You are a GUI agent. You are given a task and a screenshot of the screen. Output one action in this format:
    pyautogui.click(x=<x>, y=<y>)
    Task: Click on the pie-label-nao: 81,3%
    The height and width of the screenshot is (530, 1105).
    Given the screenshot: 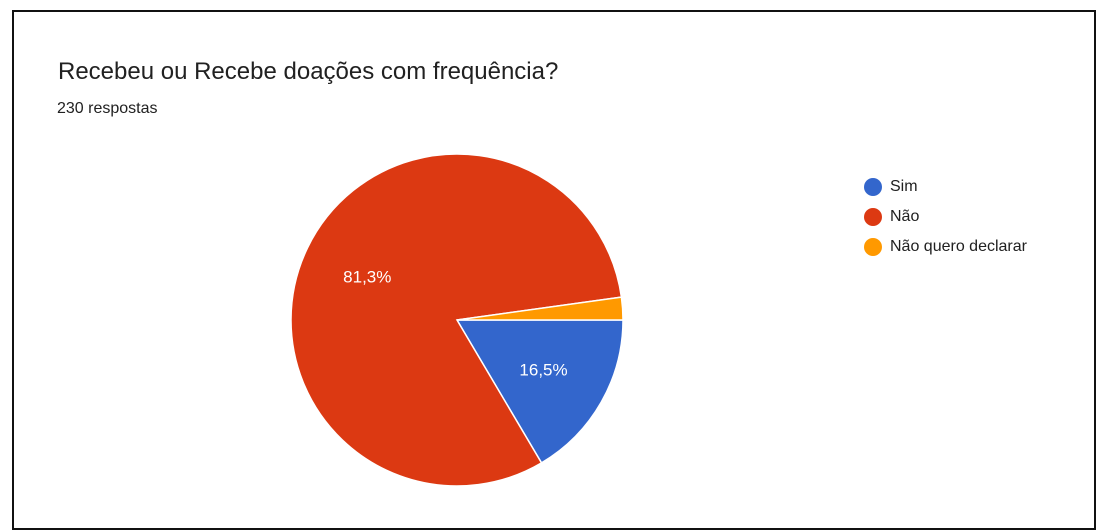 What is the action you would take?
    pyautogui.click(x=367, y=277)
    